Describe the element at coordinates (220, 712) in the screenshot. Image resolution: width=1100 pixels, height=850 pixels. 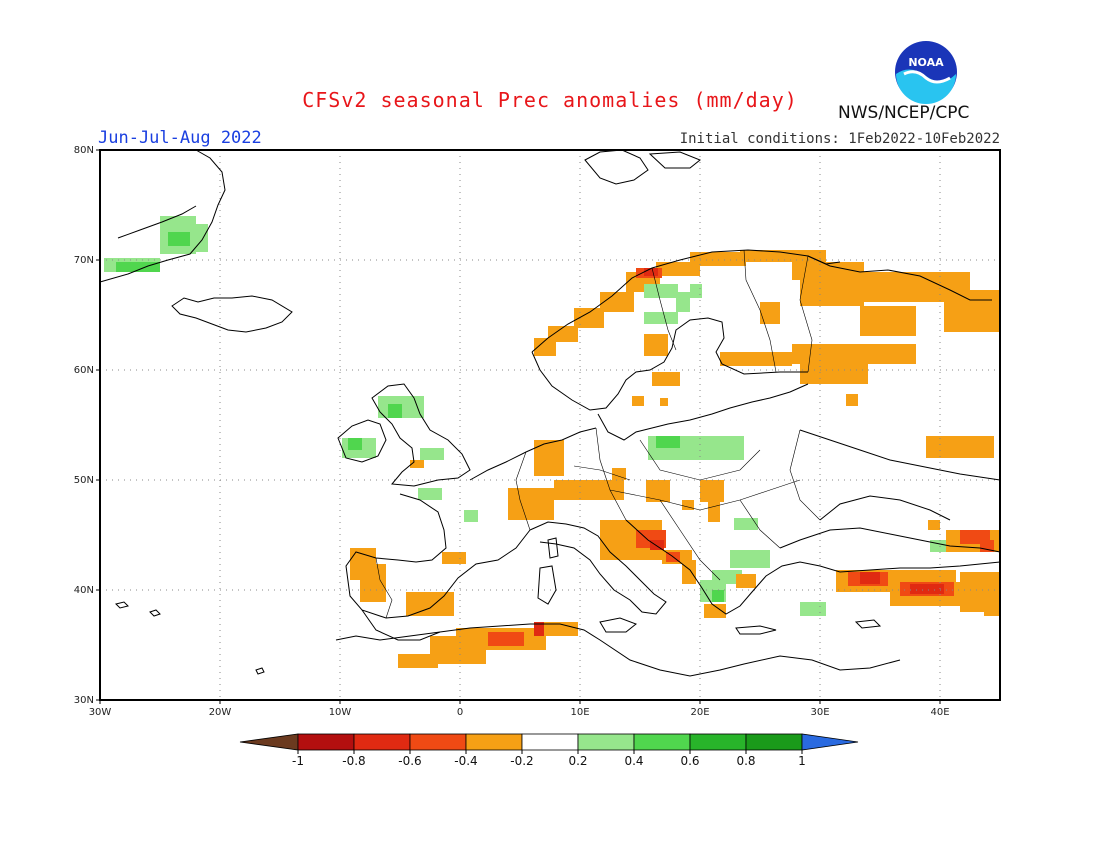
I see `lon-tick-label: 20W` at that location.